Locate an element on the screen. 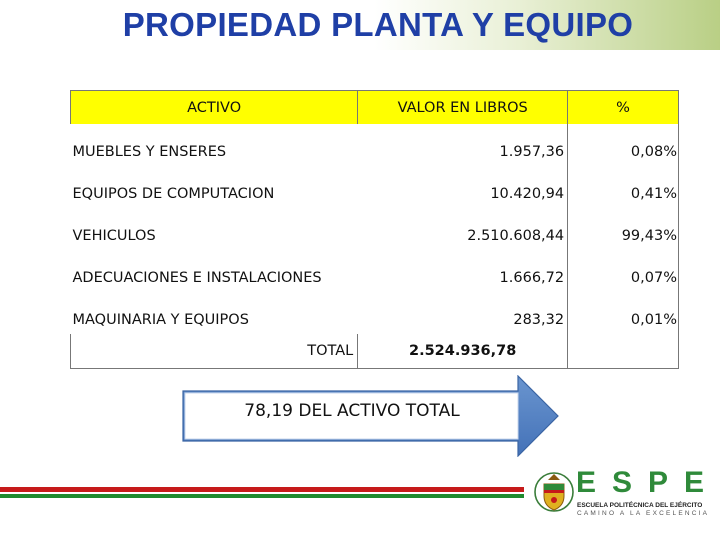 This screenshot has height=540, width=720. table-row: MUEBLES Y ENSERES 1.957,36 0,08% is located at coordinates (375, 145).